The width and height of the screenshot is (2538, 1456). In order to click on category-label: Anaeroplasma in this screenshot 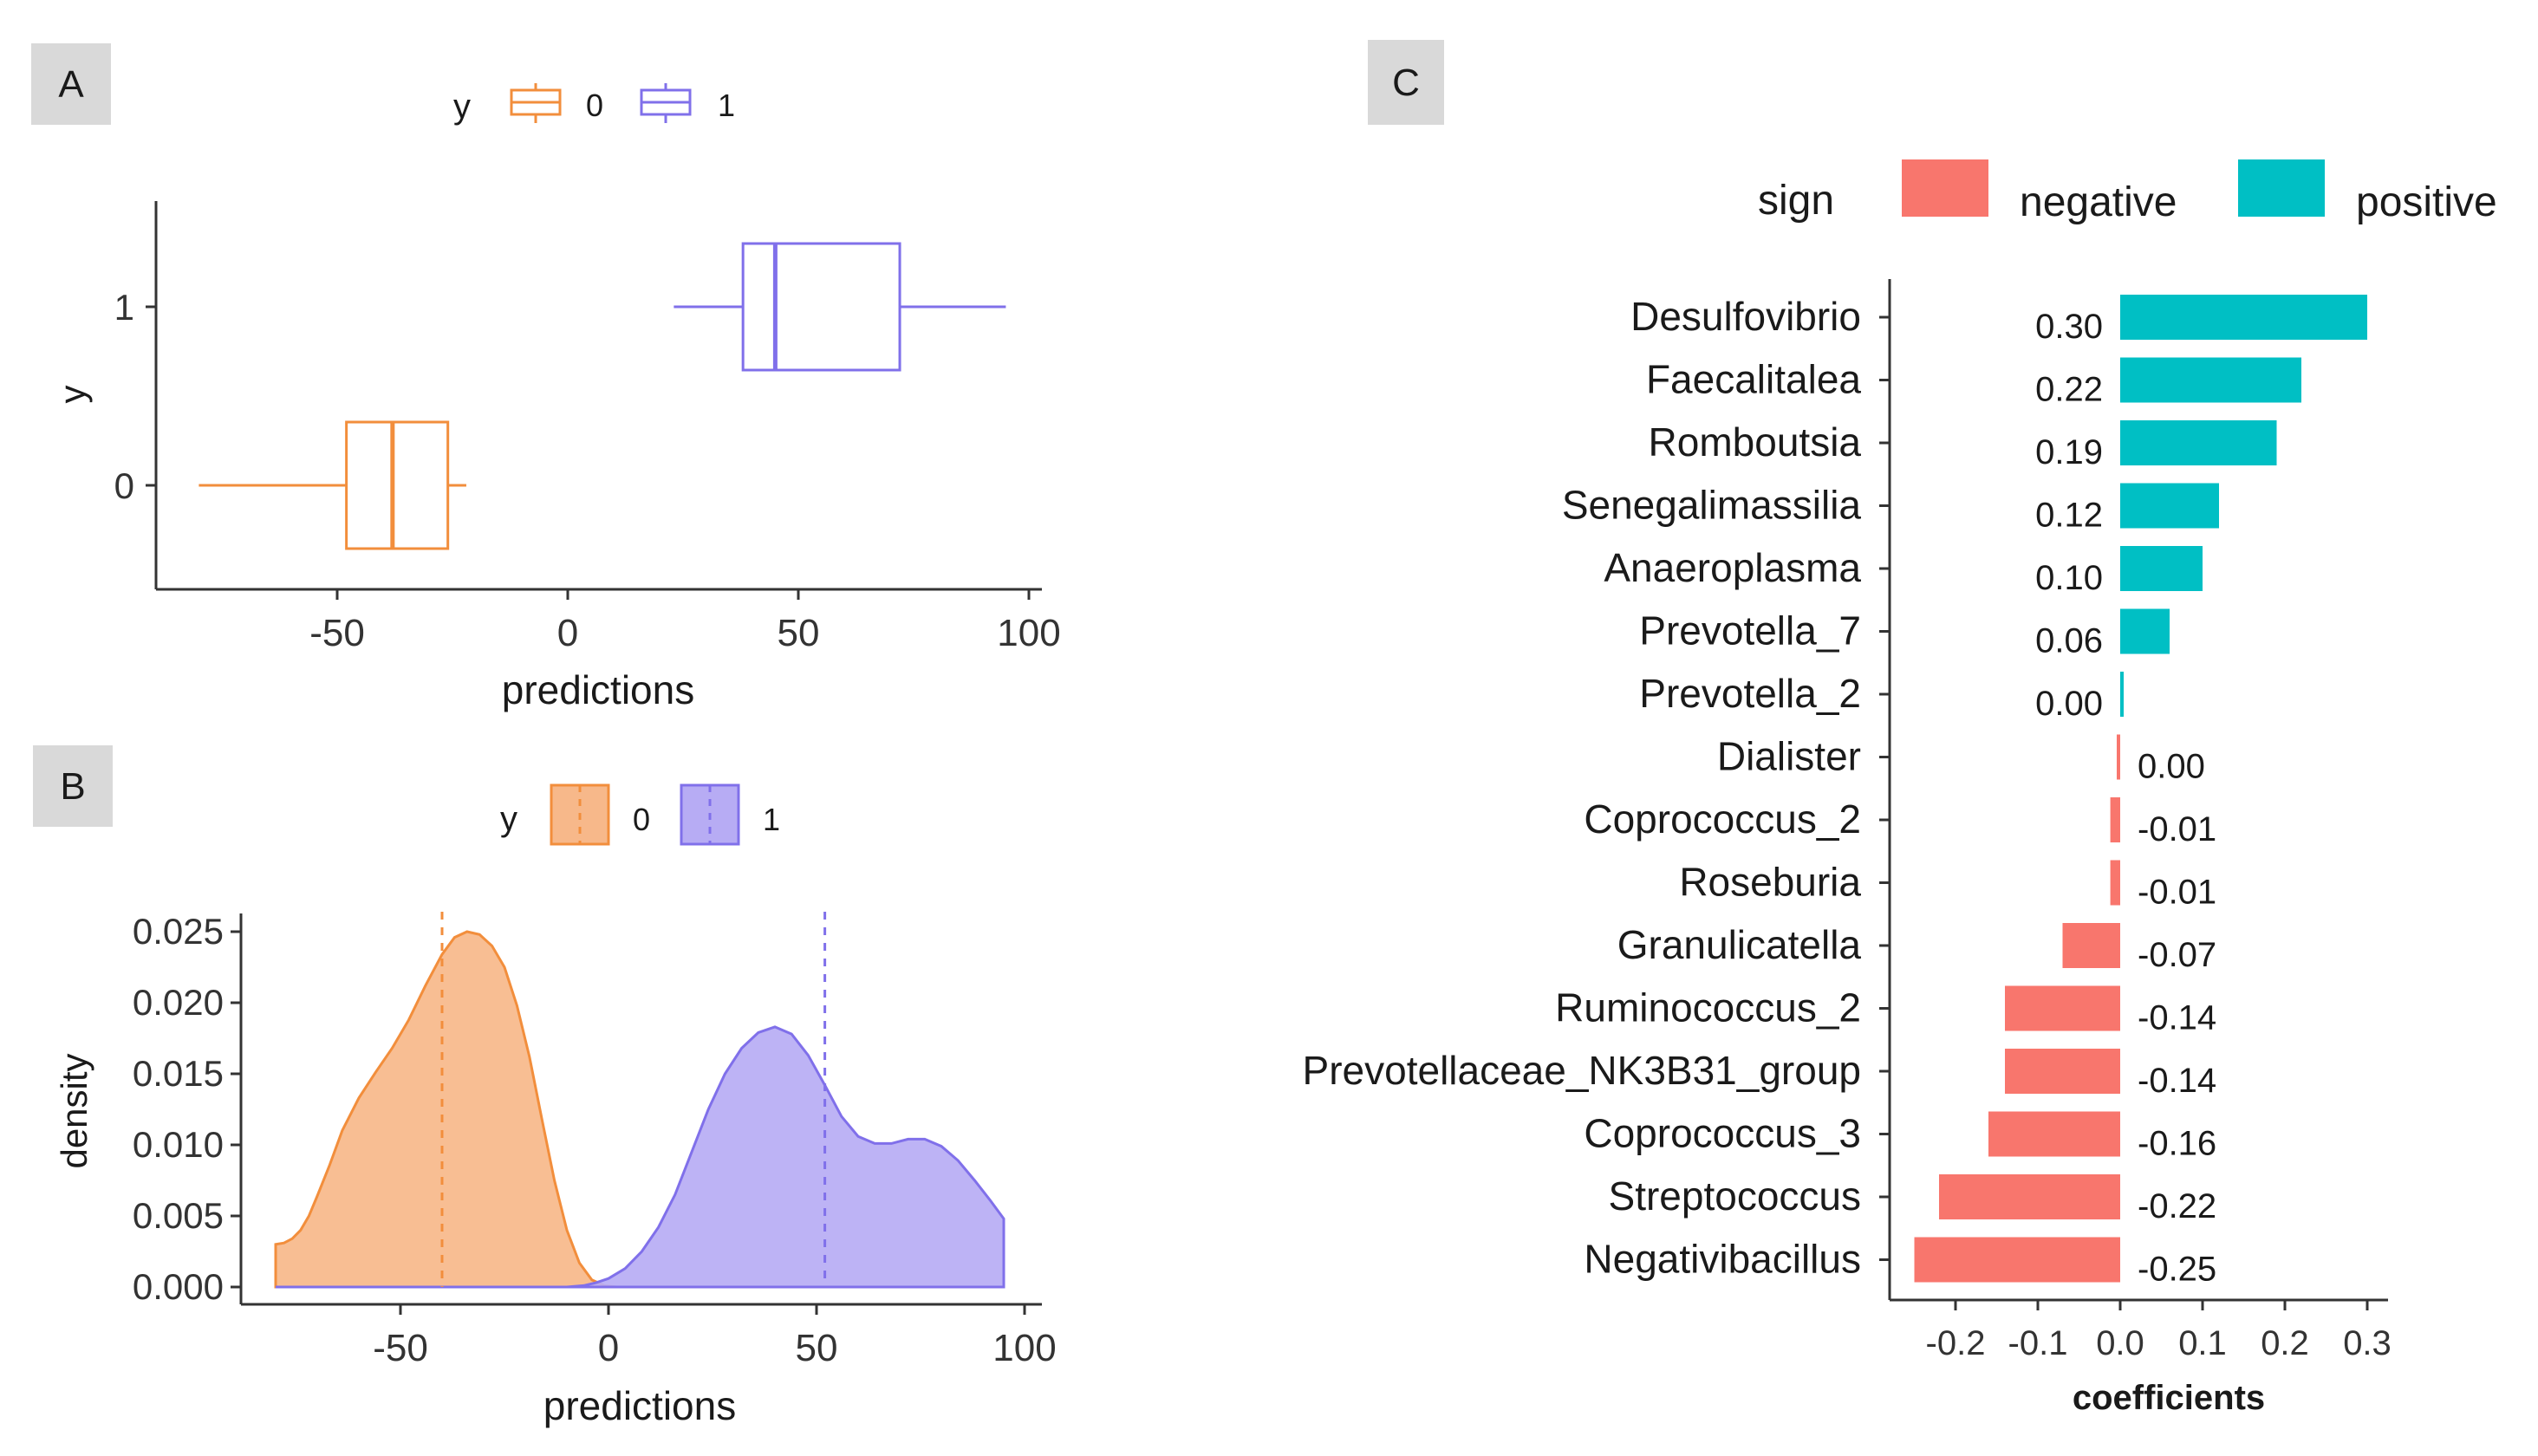, I will do `click(1733, 567)`.